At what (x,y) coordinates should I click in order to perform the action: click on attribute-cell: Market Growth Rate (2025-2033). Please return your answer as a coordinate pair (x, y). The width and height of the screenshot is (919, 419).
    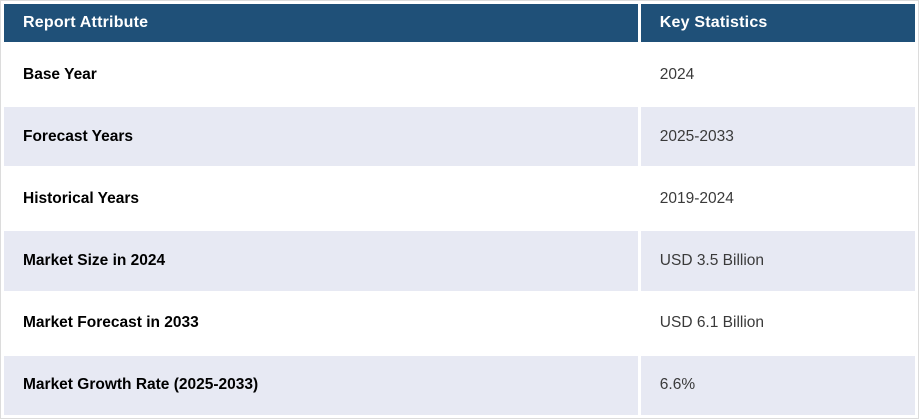
    Looking at the image, I should click on (321, 385).